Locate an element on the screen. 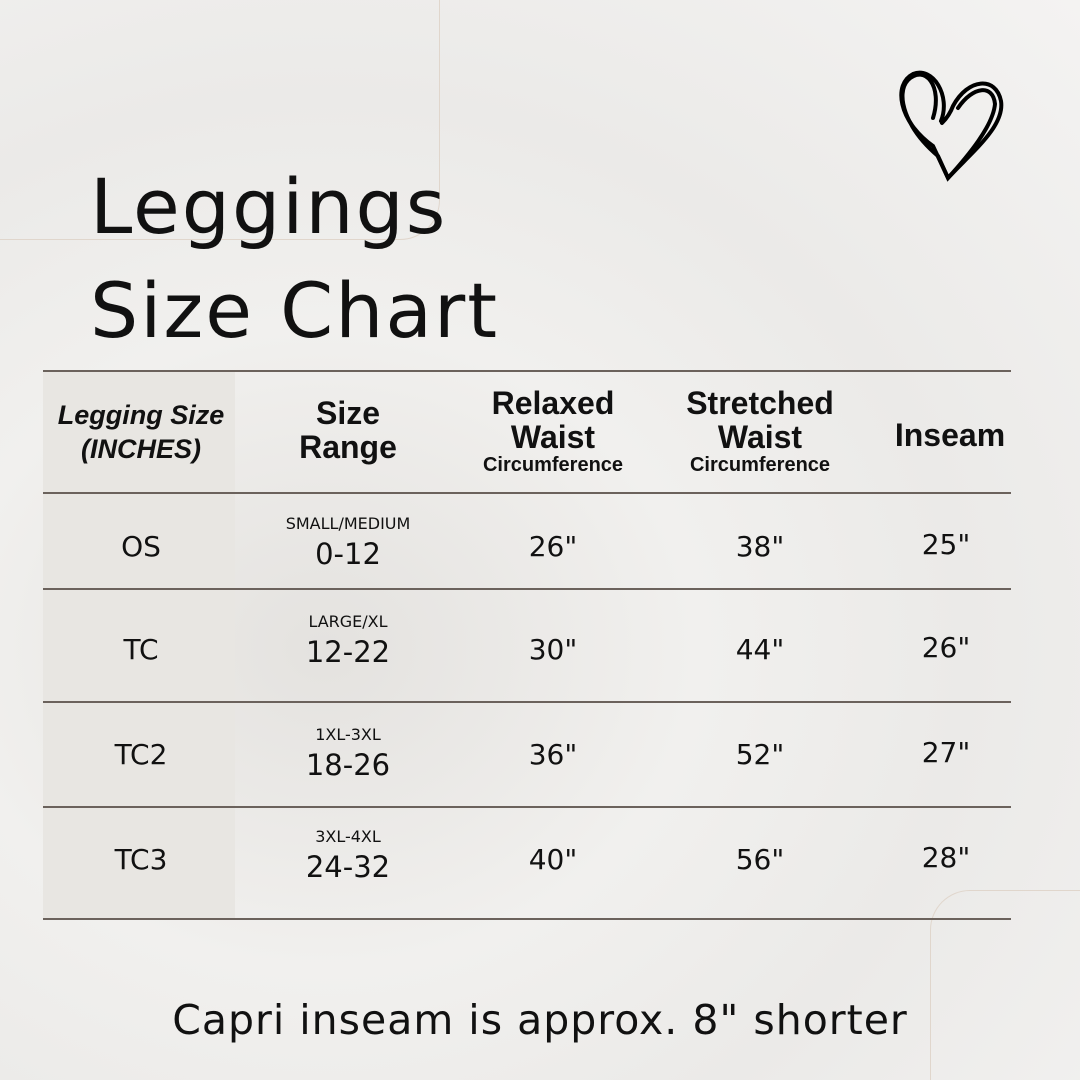  size-column-background is located at coordinates (139, 645).